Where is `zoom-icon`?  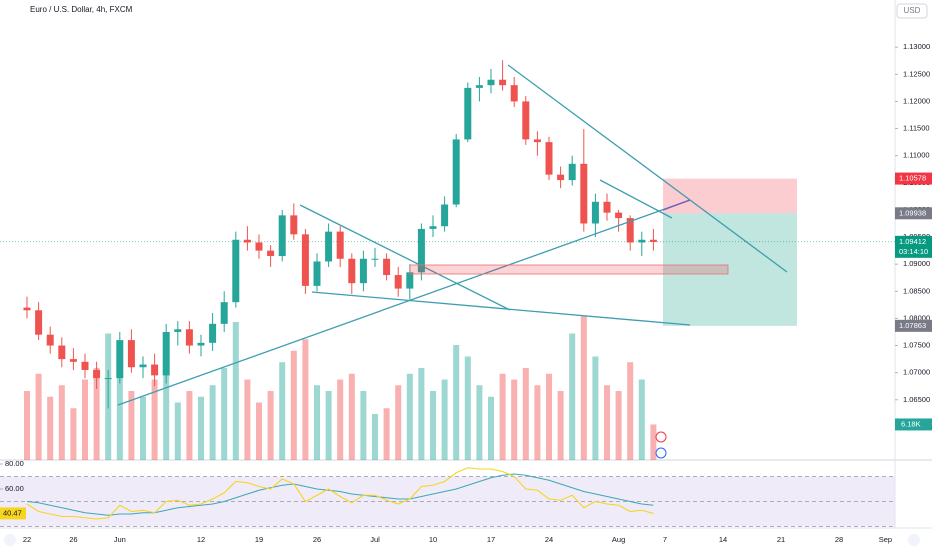
zoom-icon is located at coordinates (10, 540).